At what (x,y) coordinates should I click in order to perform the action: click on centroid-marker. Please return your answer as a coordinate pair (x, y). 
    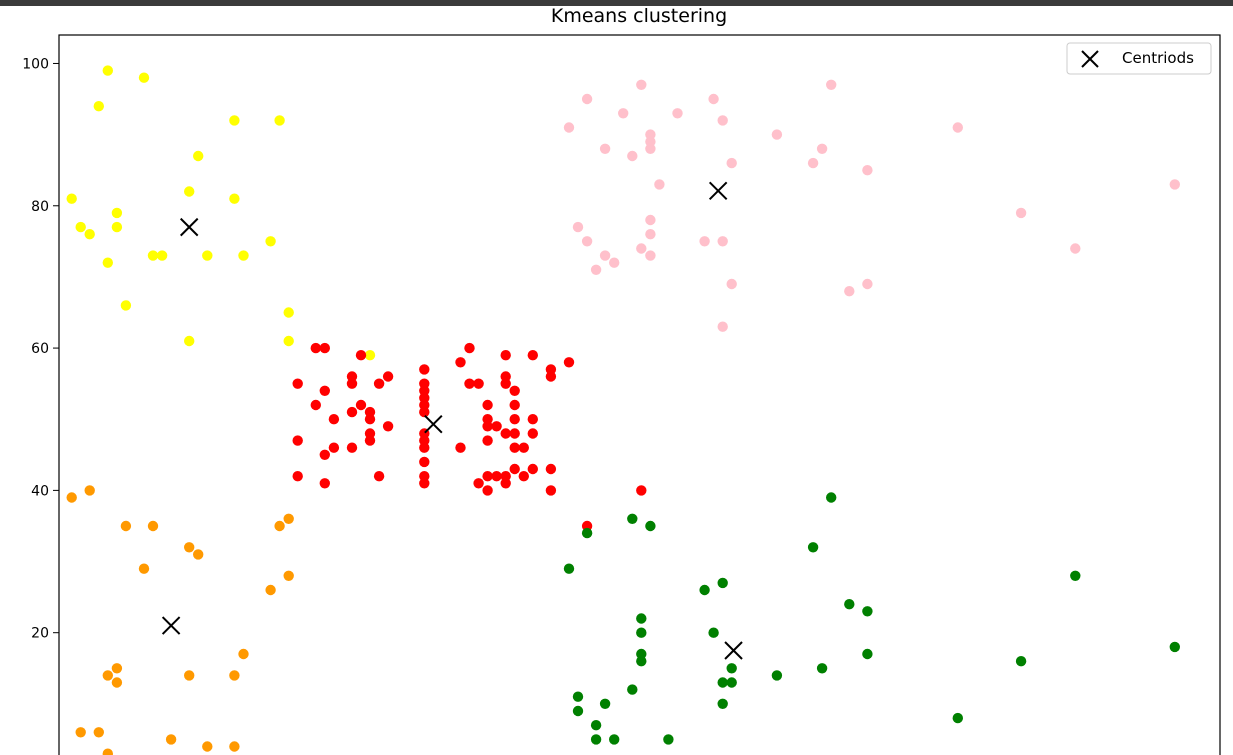
    Looking at the image, I should click on (718, 191).